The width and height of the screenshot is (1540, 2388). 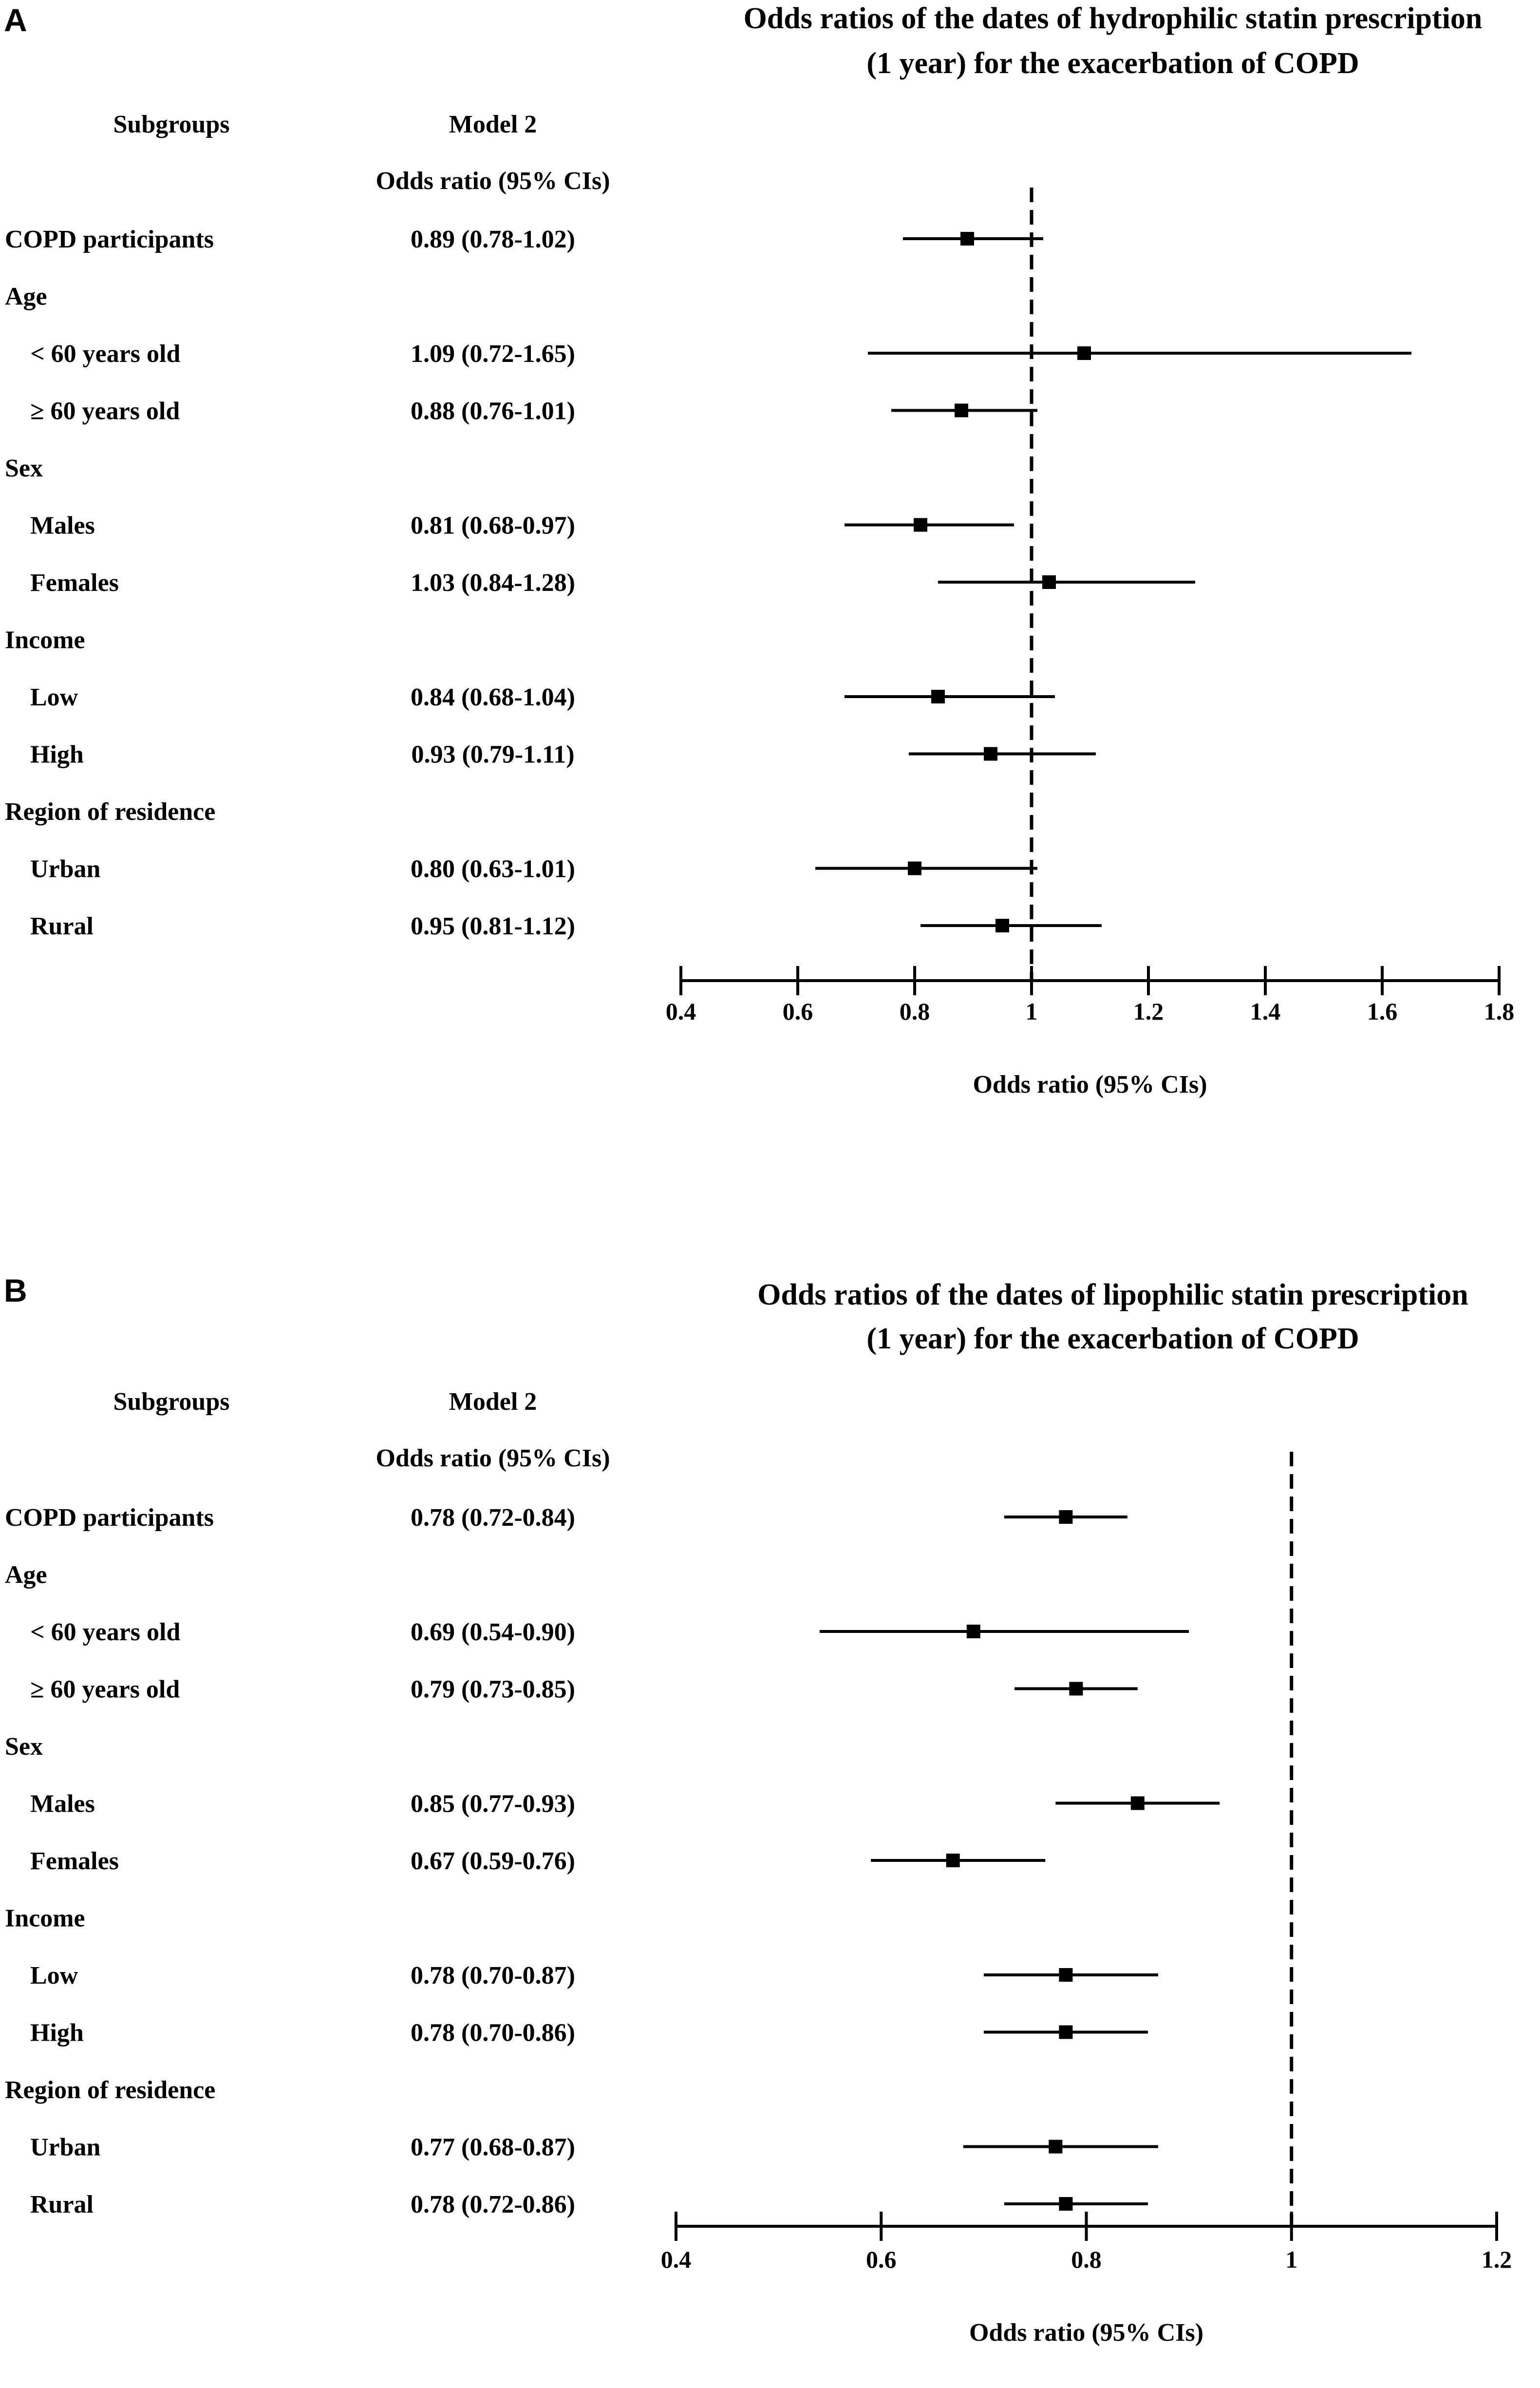 What do you see at coordinates (493, 239) in the screenshot?
I see `odds-ratio-value: 0.89 (0.78-1.02)` at bounding box center [493, 239].